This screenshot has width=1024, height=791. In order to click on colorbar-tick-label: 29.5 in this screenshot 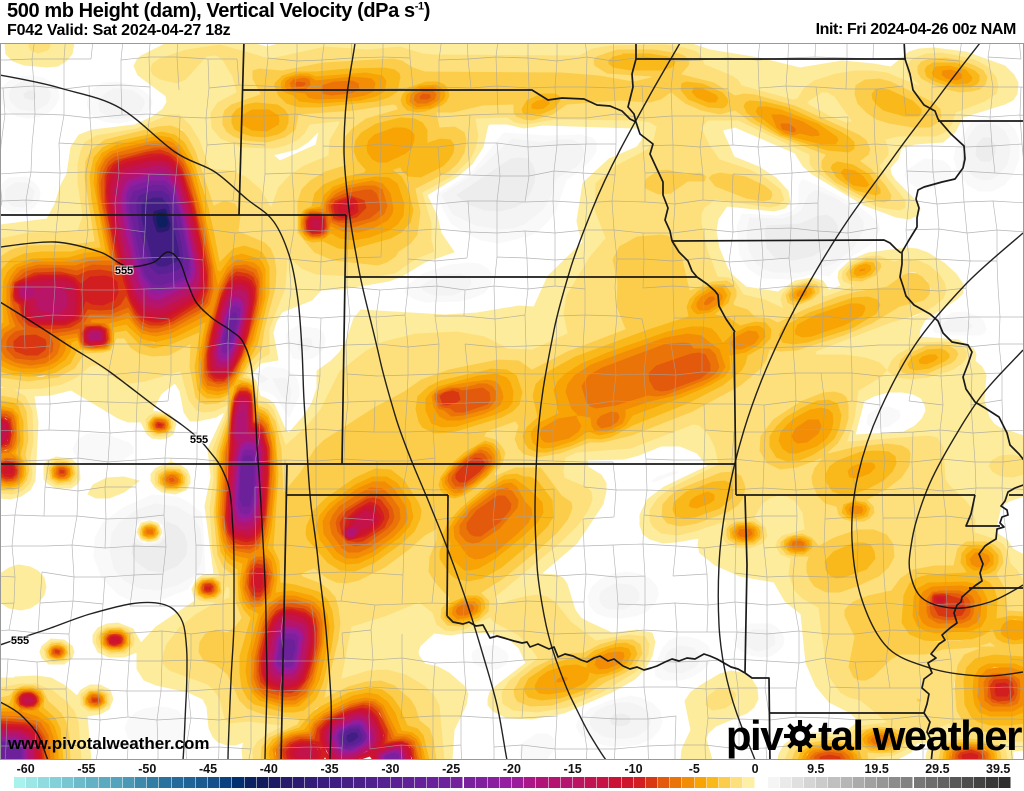, I will do `click(937, 769)`.